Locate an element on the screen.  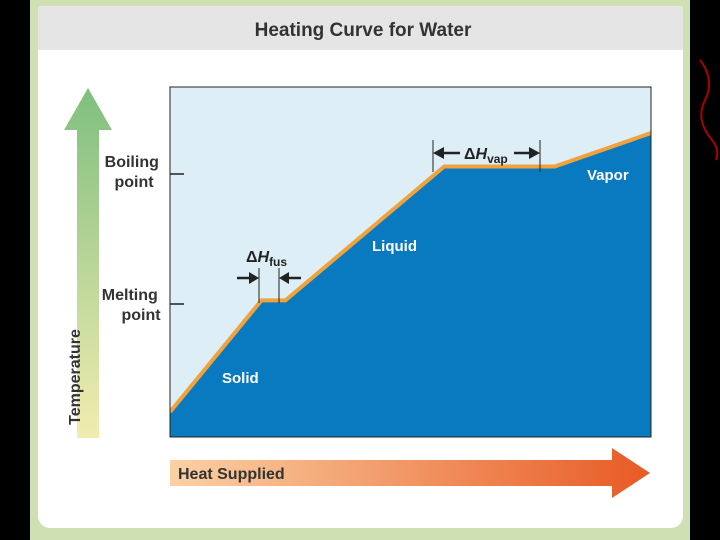
heat-supplied-arrow is located at coordinates (410, 473).